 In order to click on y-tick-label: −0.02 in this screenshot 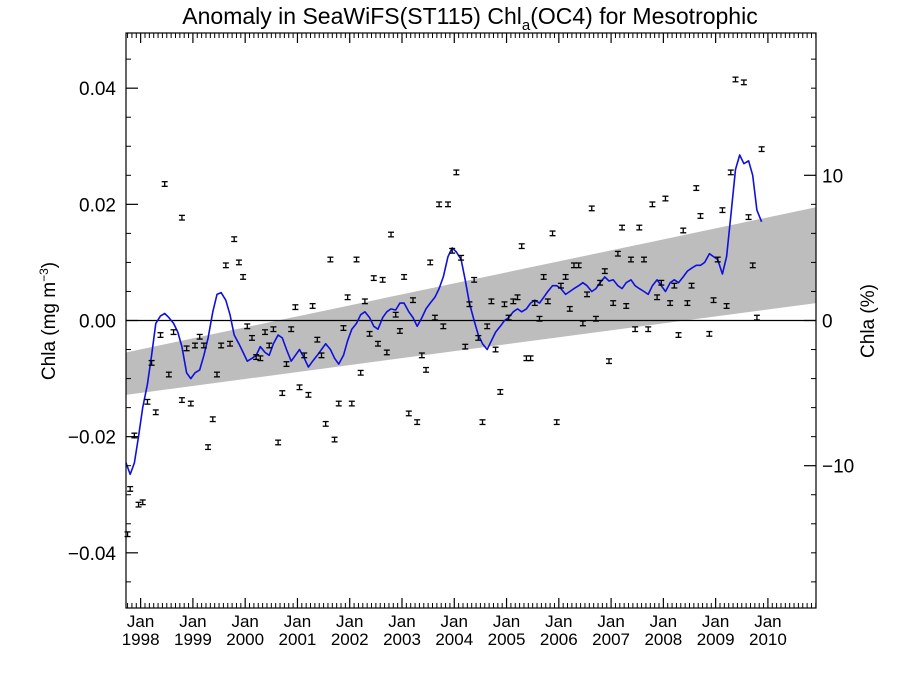, I will do `click(92, 438)`.